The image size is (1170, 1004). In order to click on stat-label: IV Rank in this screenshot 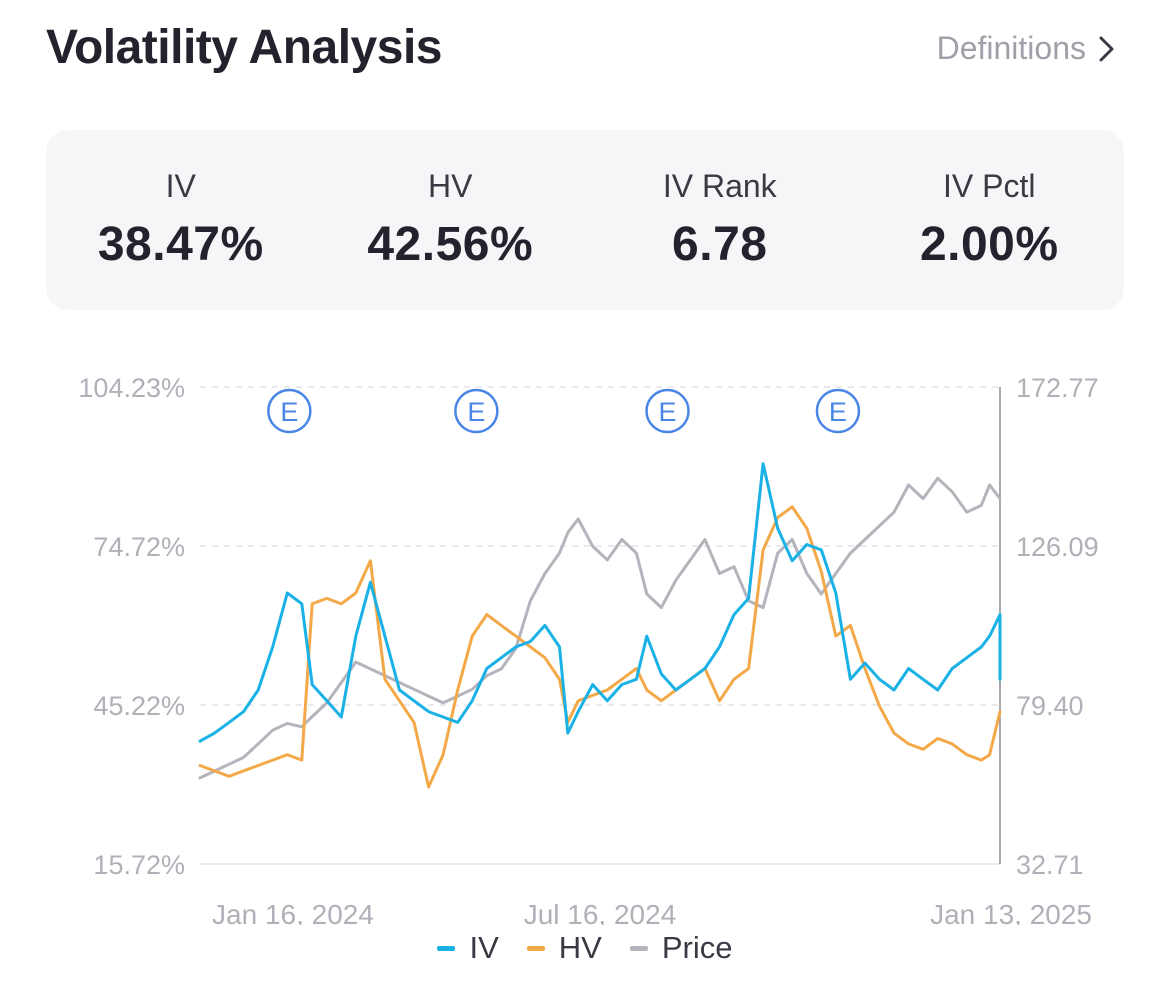, I will do `click(719, 186)`.